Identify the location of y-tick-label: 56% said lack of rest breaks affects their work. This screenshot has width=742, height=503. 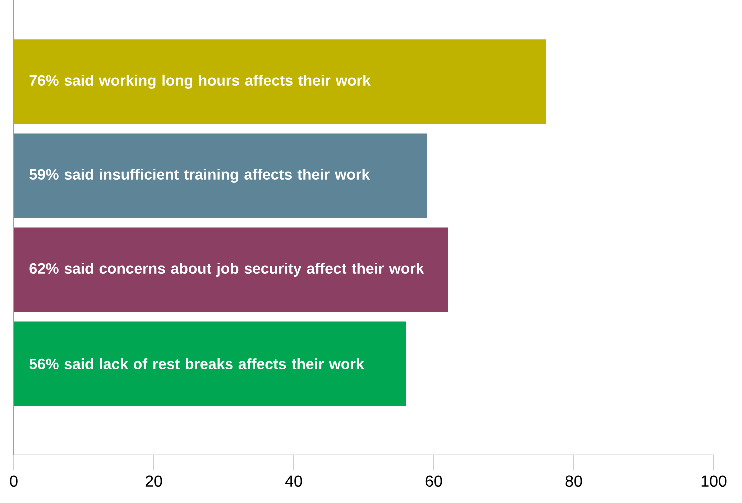
(197, 364).